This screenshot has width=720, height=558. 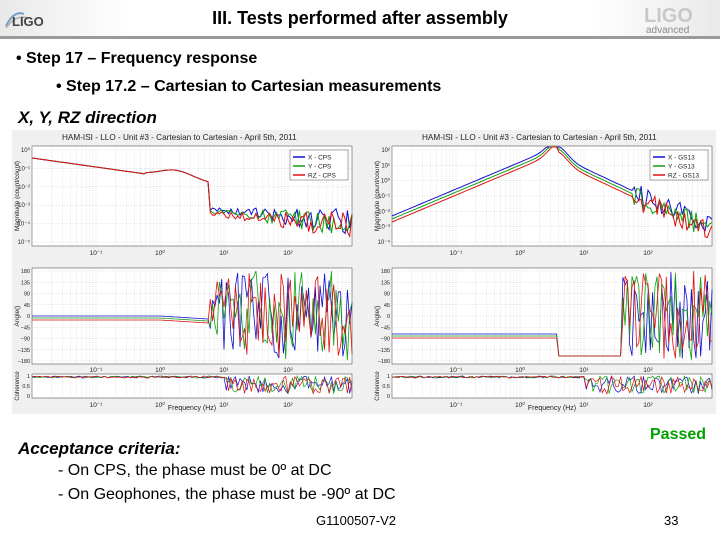 I want to click on chart1-phase-tick-label: 135, so click(x=25, y=283).